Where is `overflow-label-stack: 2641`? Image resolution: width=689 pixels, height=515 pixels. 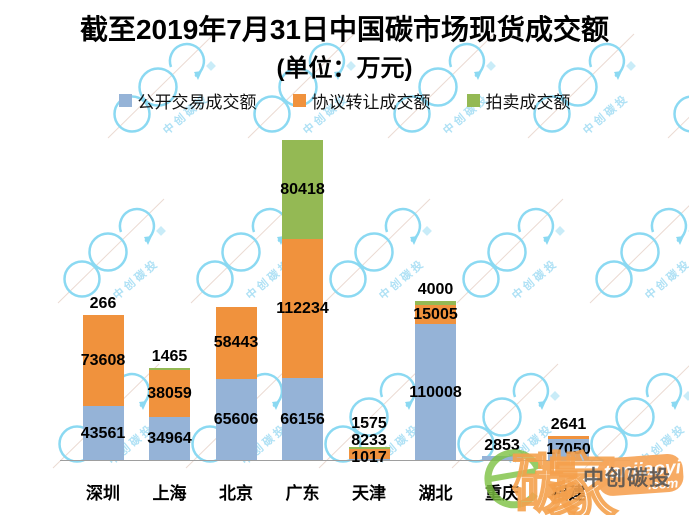
overflow-label-stack: 2641 is located at coordinates (569, 424).